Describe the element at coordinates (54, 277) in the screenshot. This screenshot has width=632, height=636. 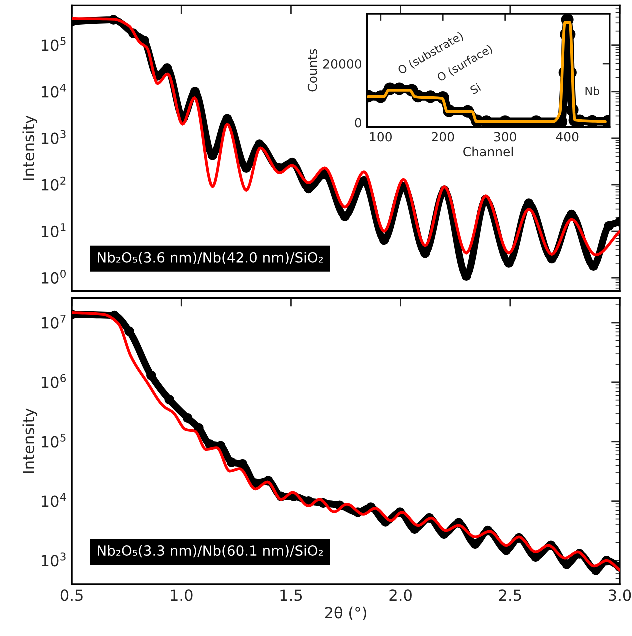
I see `y-tick-label: 10$^{0}$` at that location.